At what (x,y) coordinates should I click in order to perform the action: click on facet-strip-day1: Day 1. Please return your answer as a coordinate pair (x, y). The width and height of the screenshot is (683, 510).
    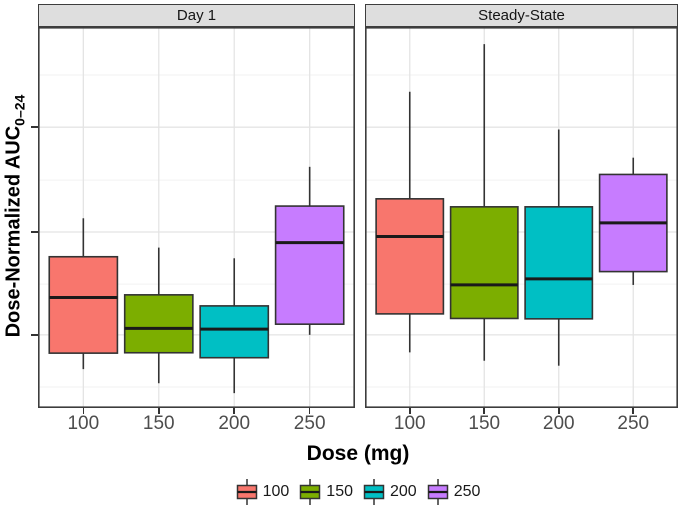
    Looking at the image, I should click on (196, 15).